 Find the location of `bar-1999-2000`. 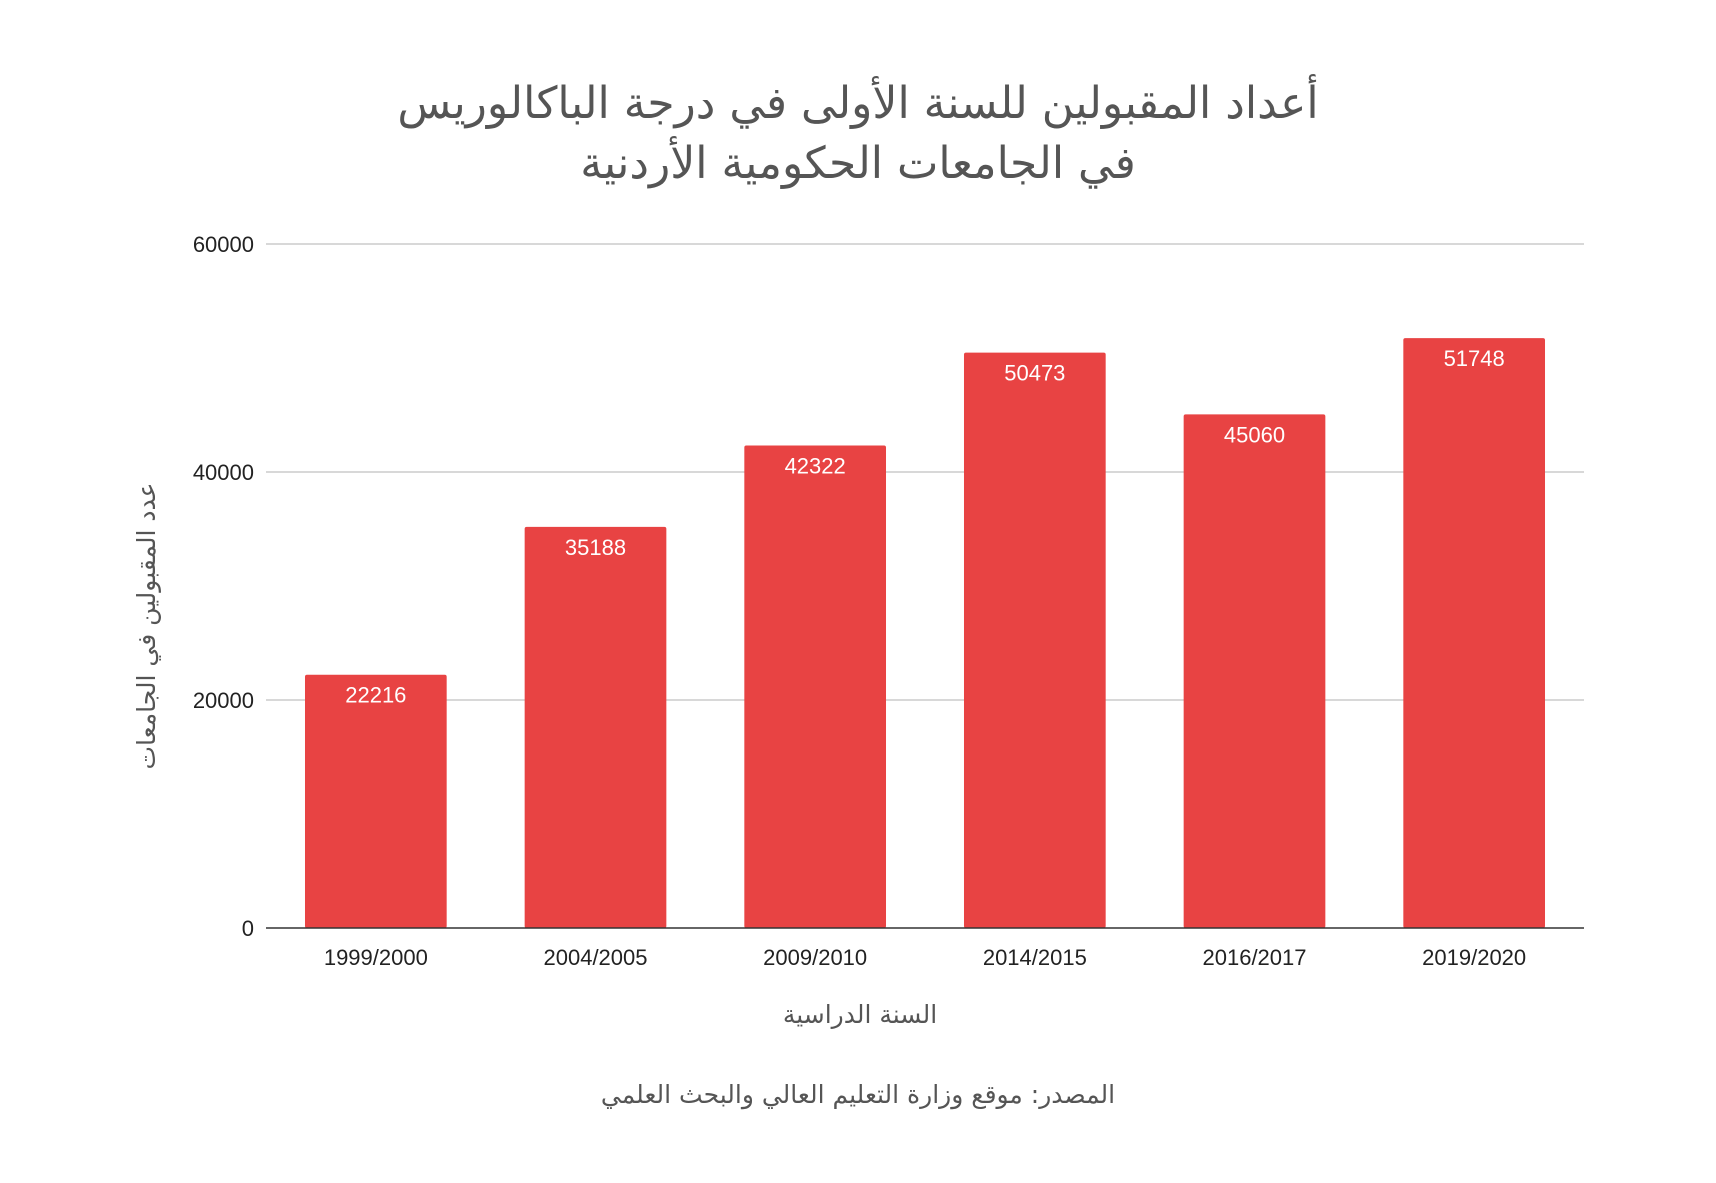

bar-1999-2000 is located at coordinates (375, 801).